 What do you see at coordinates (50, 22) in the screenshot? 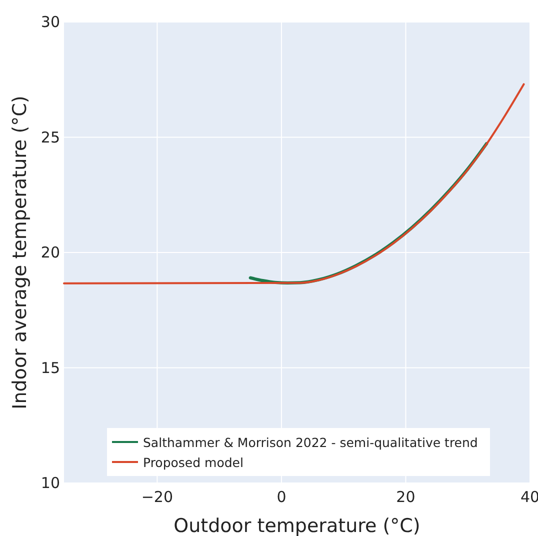
I see `y-tick-label: 30` at bounding box center [50, 22].